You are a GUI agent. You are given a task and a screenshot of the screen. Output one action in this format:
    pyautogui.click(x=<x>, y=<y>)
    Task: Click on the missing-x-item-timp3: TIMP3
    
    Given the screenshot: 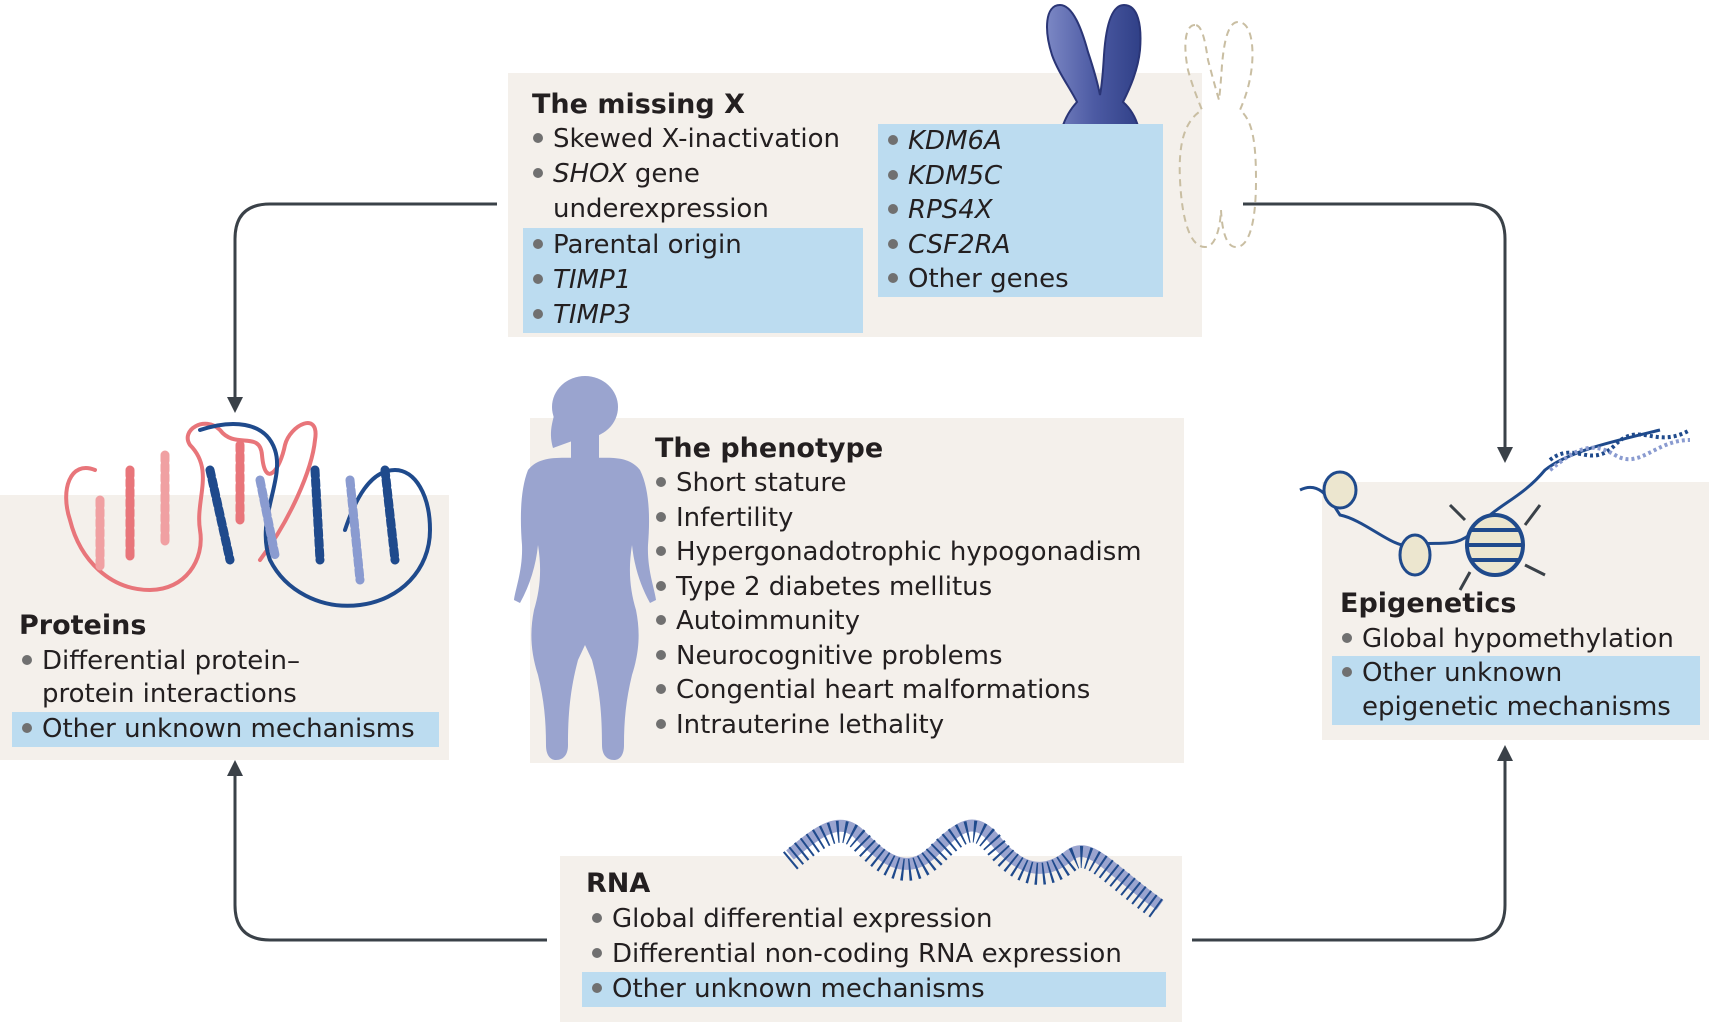 What is the action you would take?
    pyautogui.click(x=693, y=315)
    